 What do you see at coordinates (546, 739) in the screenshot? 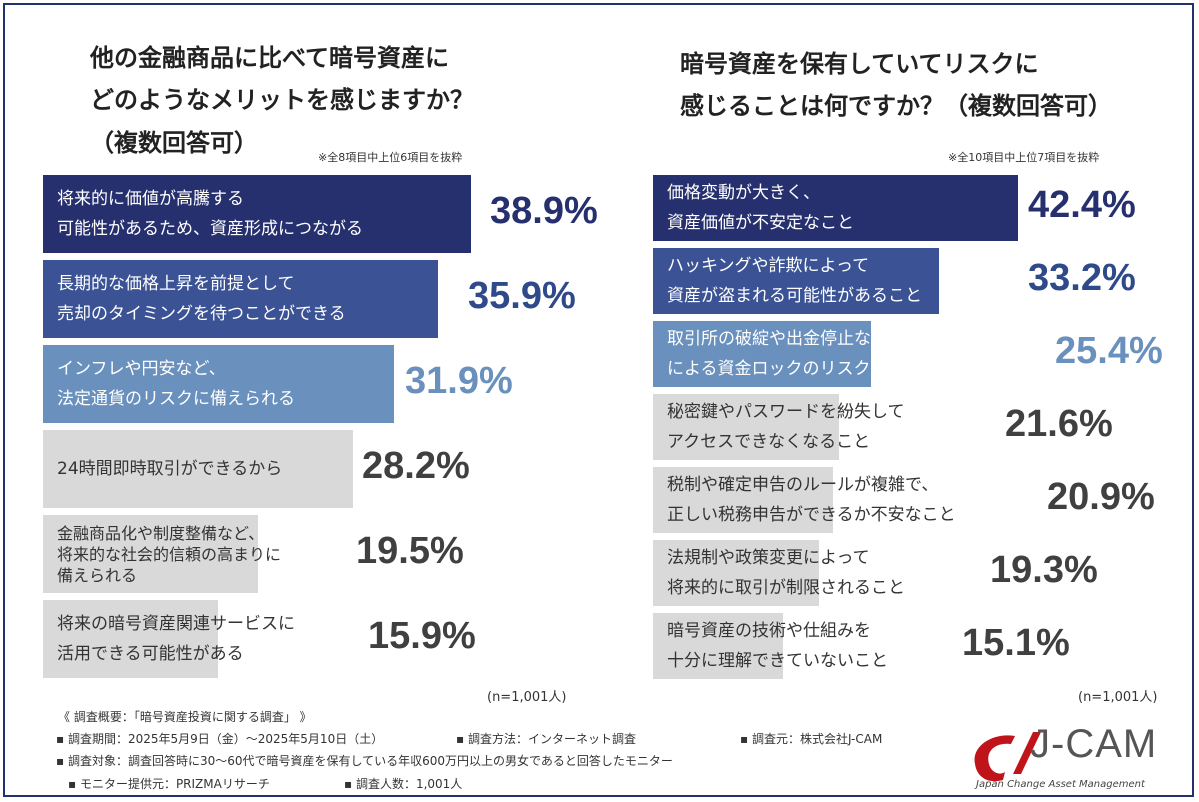
I see `survey-method: ▪ 調査方法：インターネット調査` at bounding box center [546, 739].